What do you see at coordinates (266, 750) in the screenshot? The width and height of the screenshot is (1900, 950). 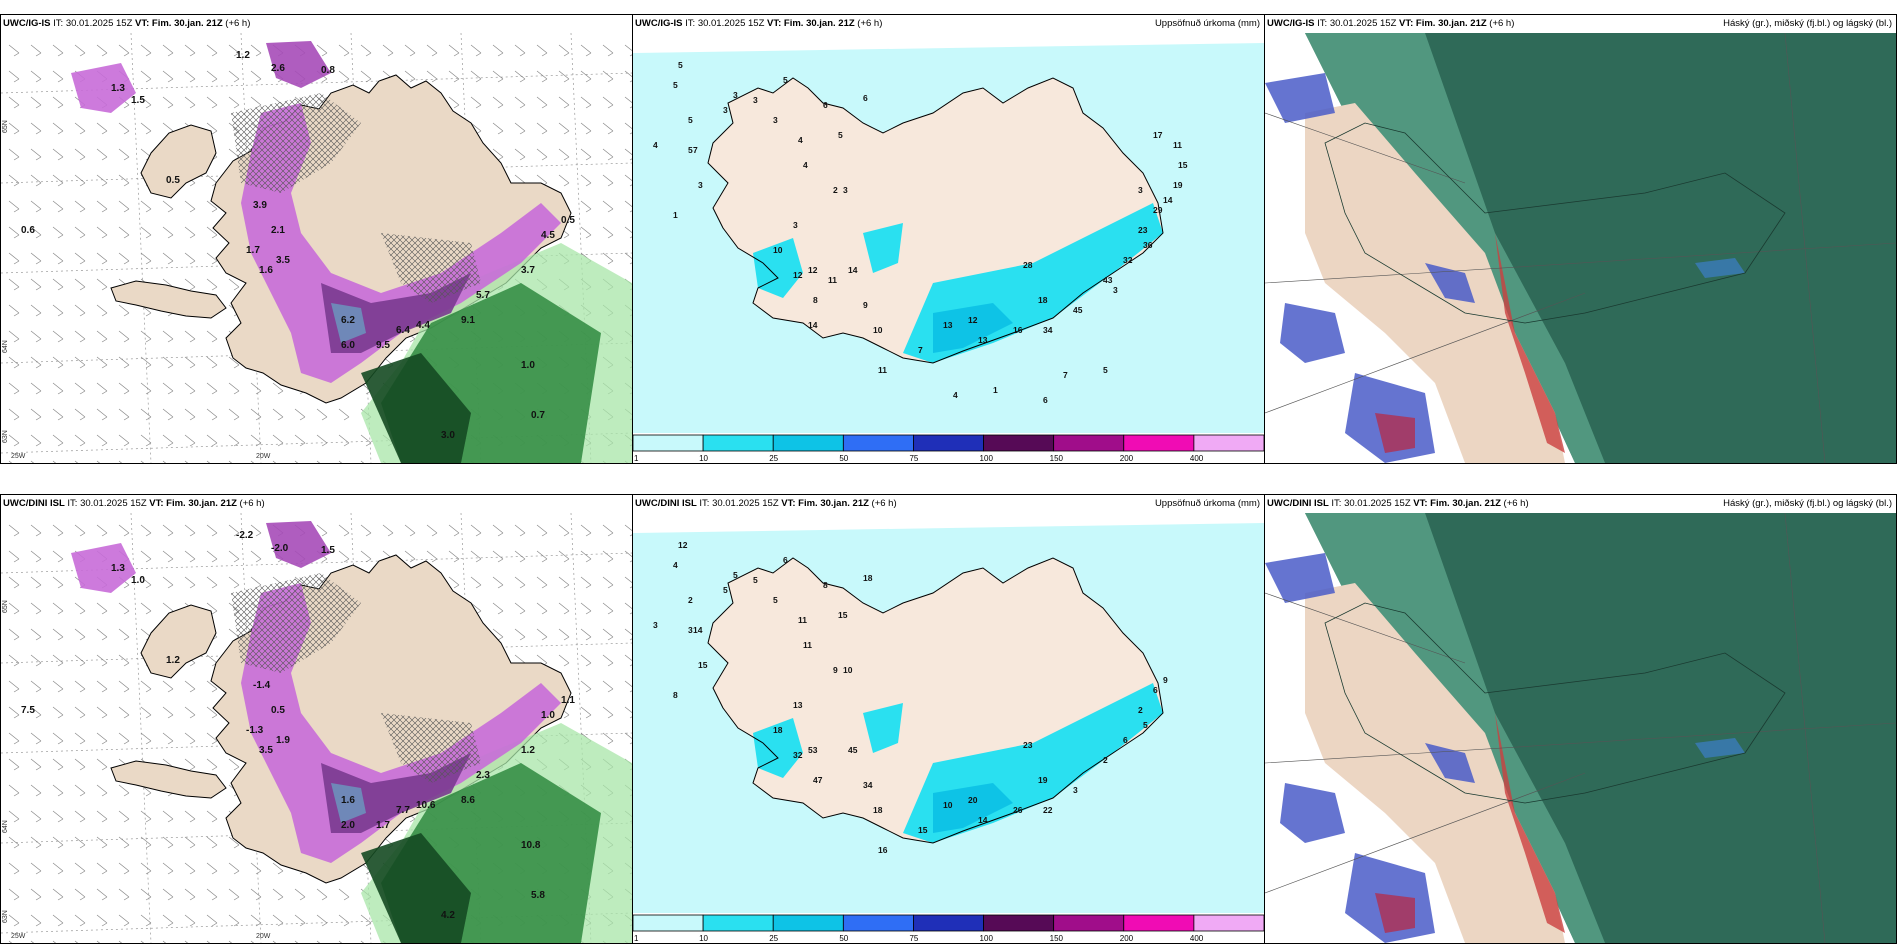 I see `wind-value-label: 3.5` at bounding box center [266, 750].